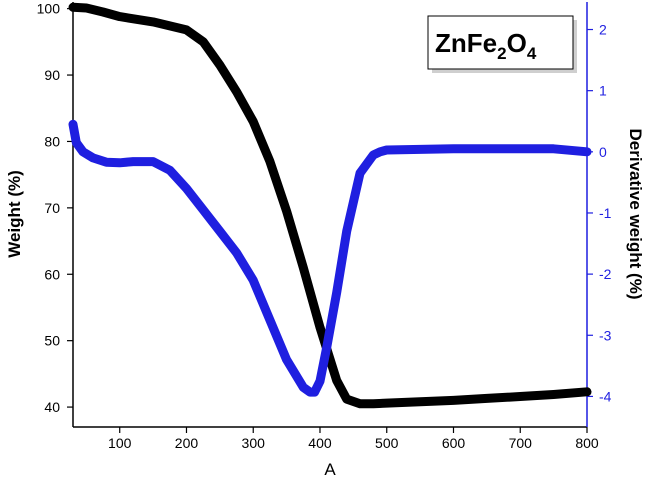 This screenshot has width=649, height=486. Describe the element at coordinates (52, 407) in the screenshot. I see `y-tick-label: 40` at that location.